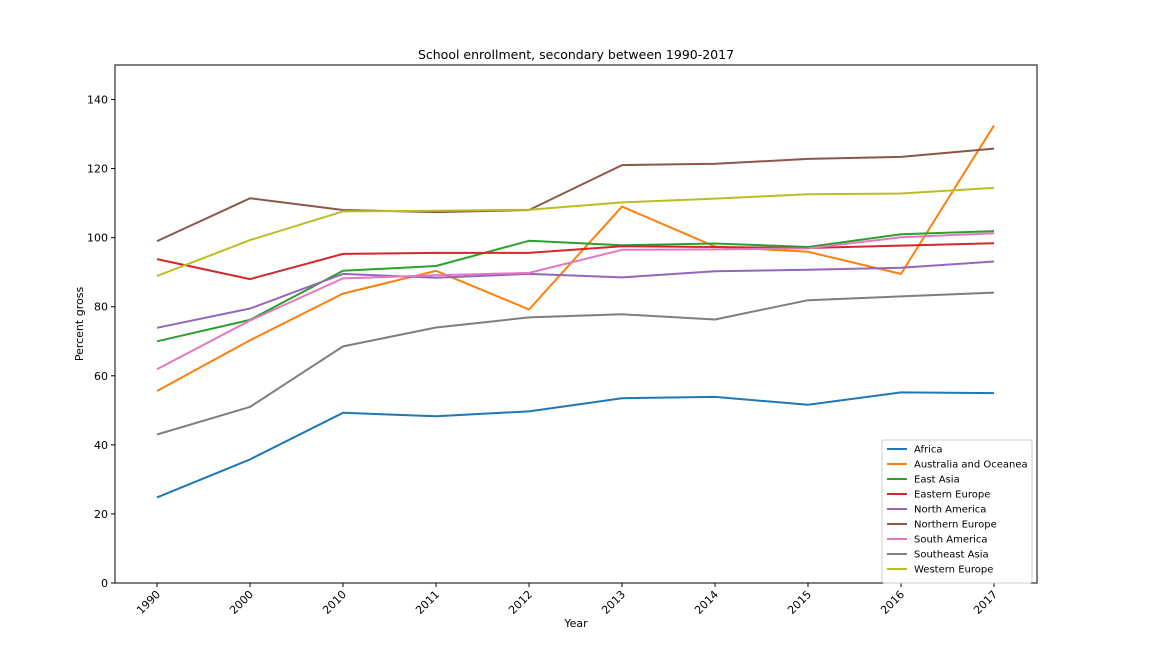 Image resolution: width=1152 pixels, height=648 pixels. Describe the element at coordinates (101, 376) in the screenshot. I see `y-tick-label: 60` at that location.